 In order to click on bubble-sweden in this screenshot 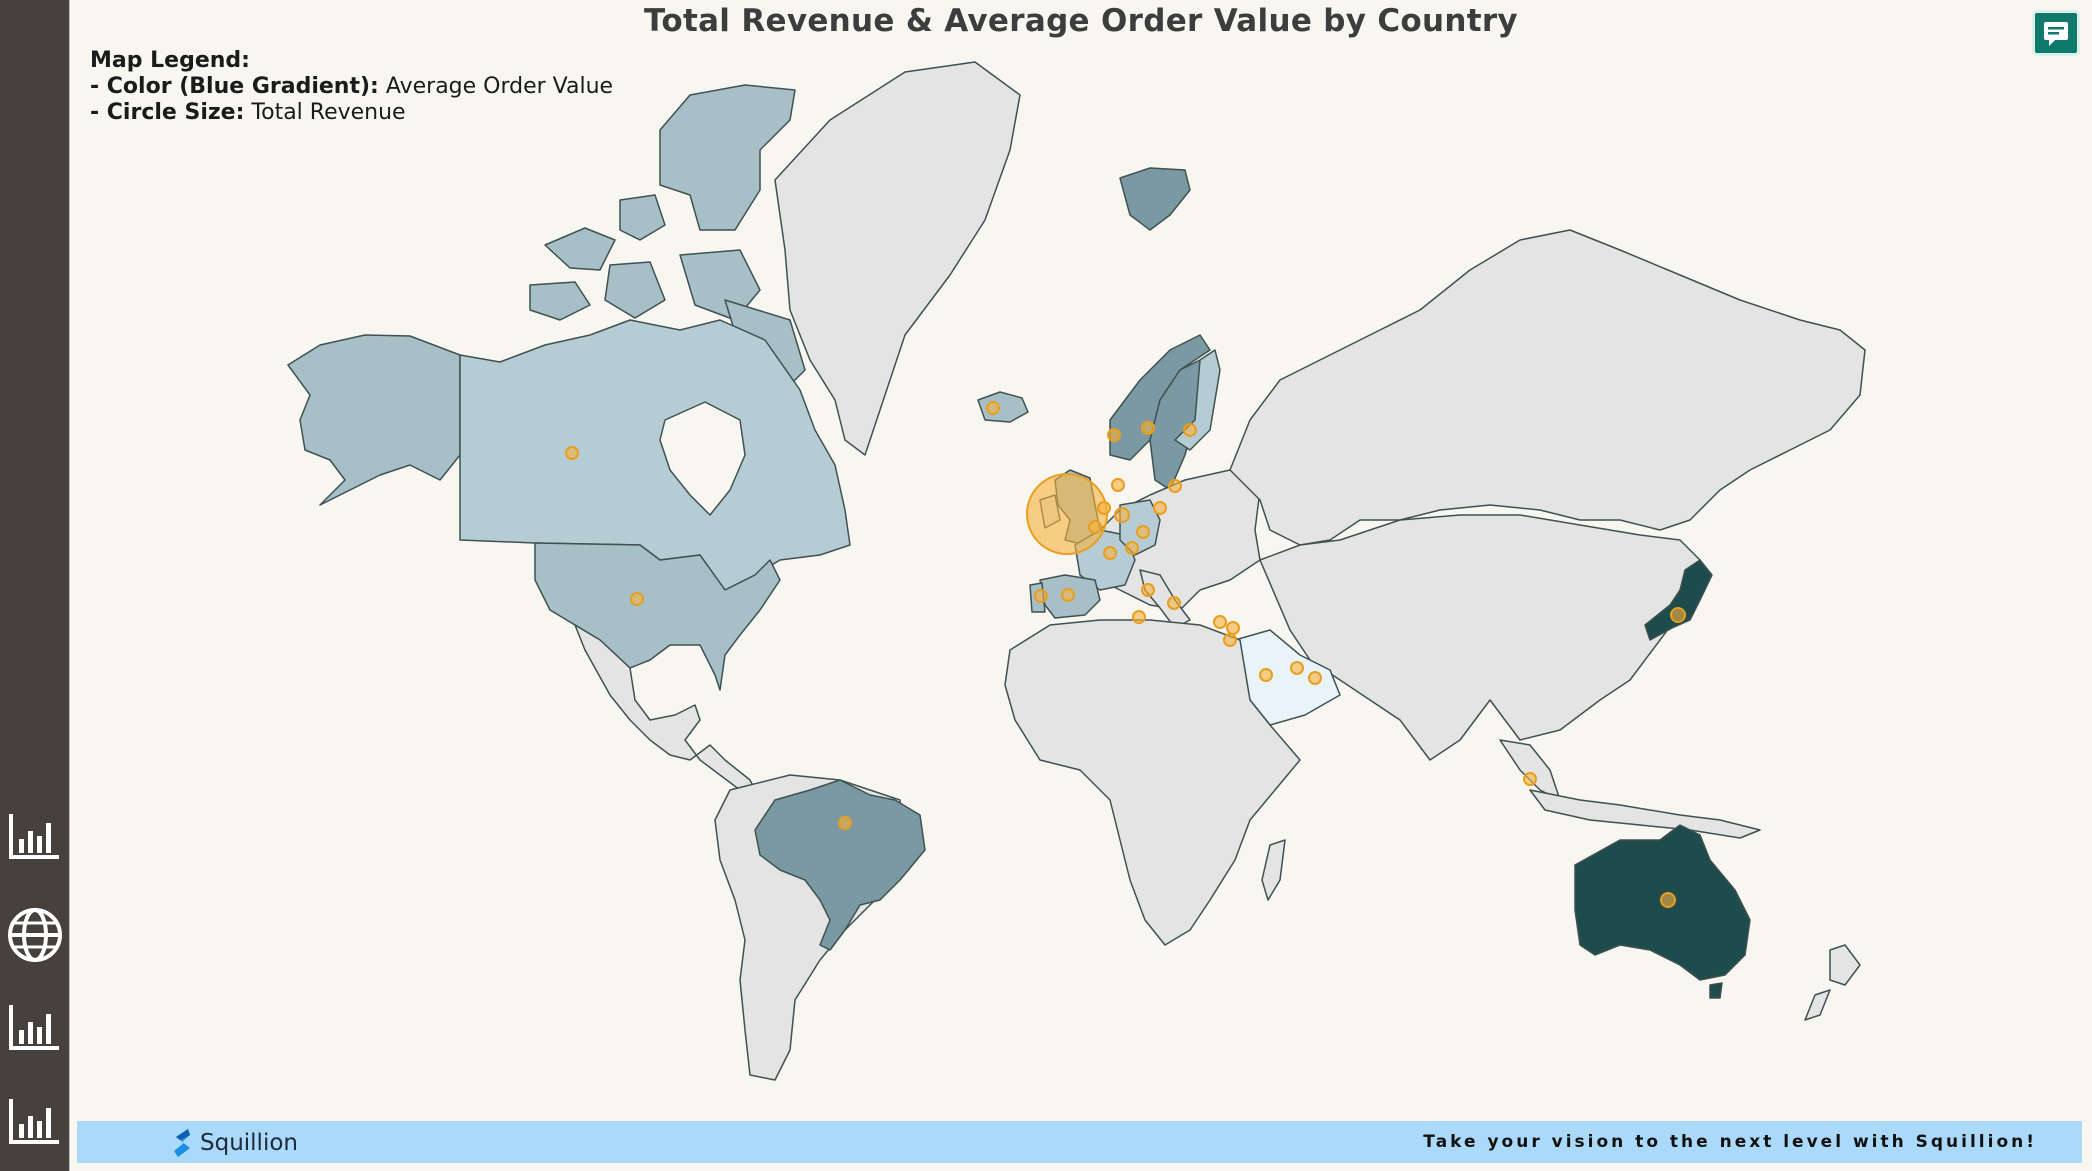, I will do `click(1148, 428)`.